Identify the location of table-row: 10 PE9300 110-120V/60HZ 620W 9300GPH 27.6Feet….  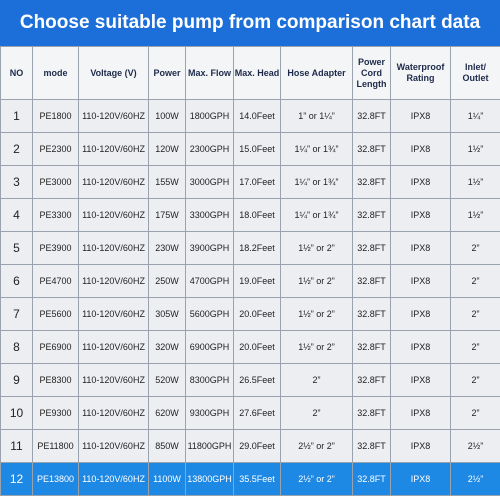
(250, 413).